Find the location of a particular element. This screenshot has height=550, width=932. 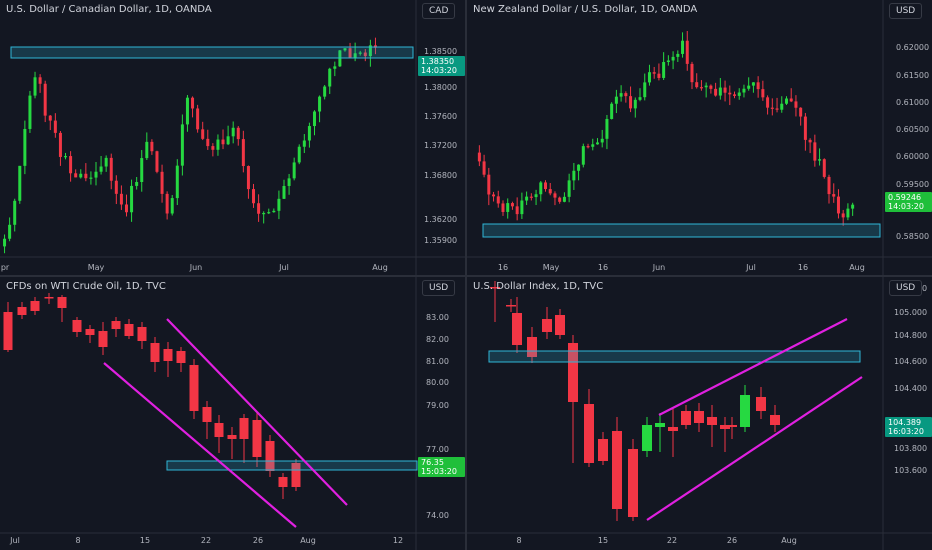

y-tick-label: 104.600 is located at coordinates (910, 361).